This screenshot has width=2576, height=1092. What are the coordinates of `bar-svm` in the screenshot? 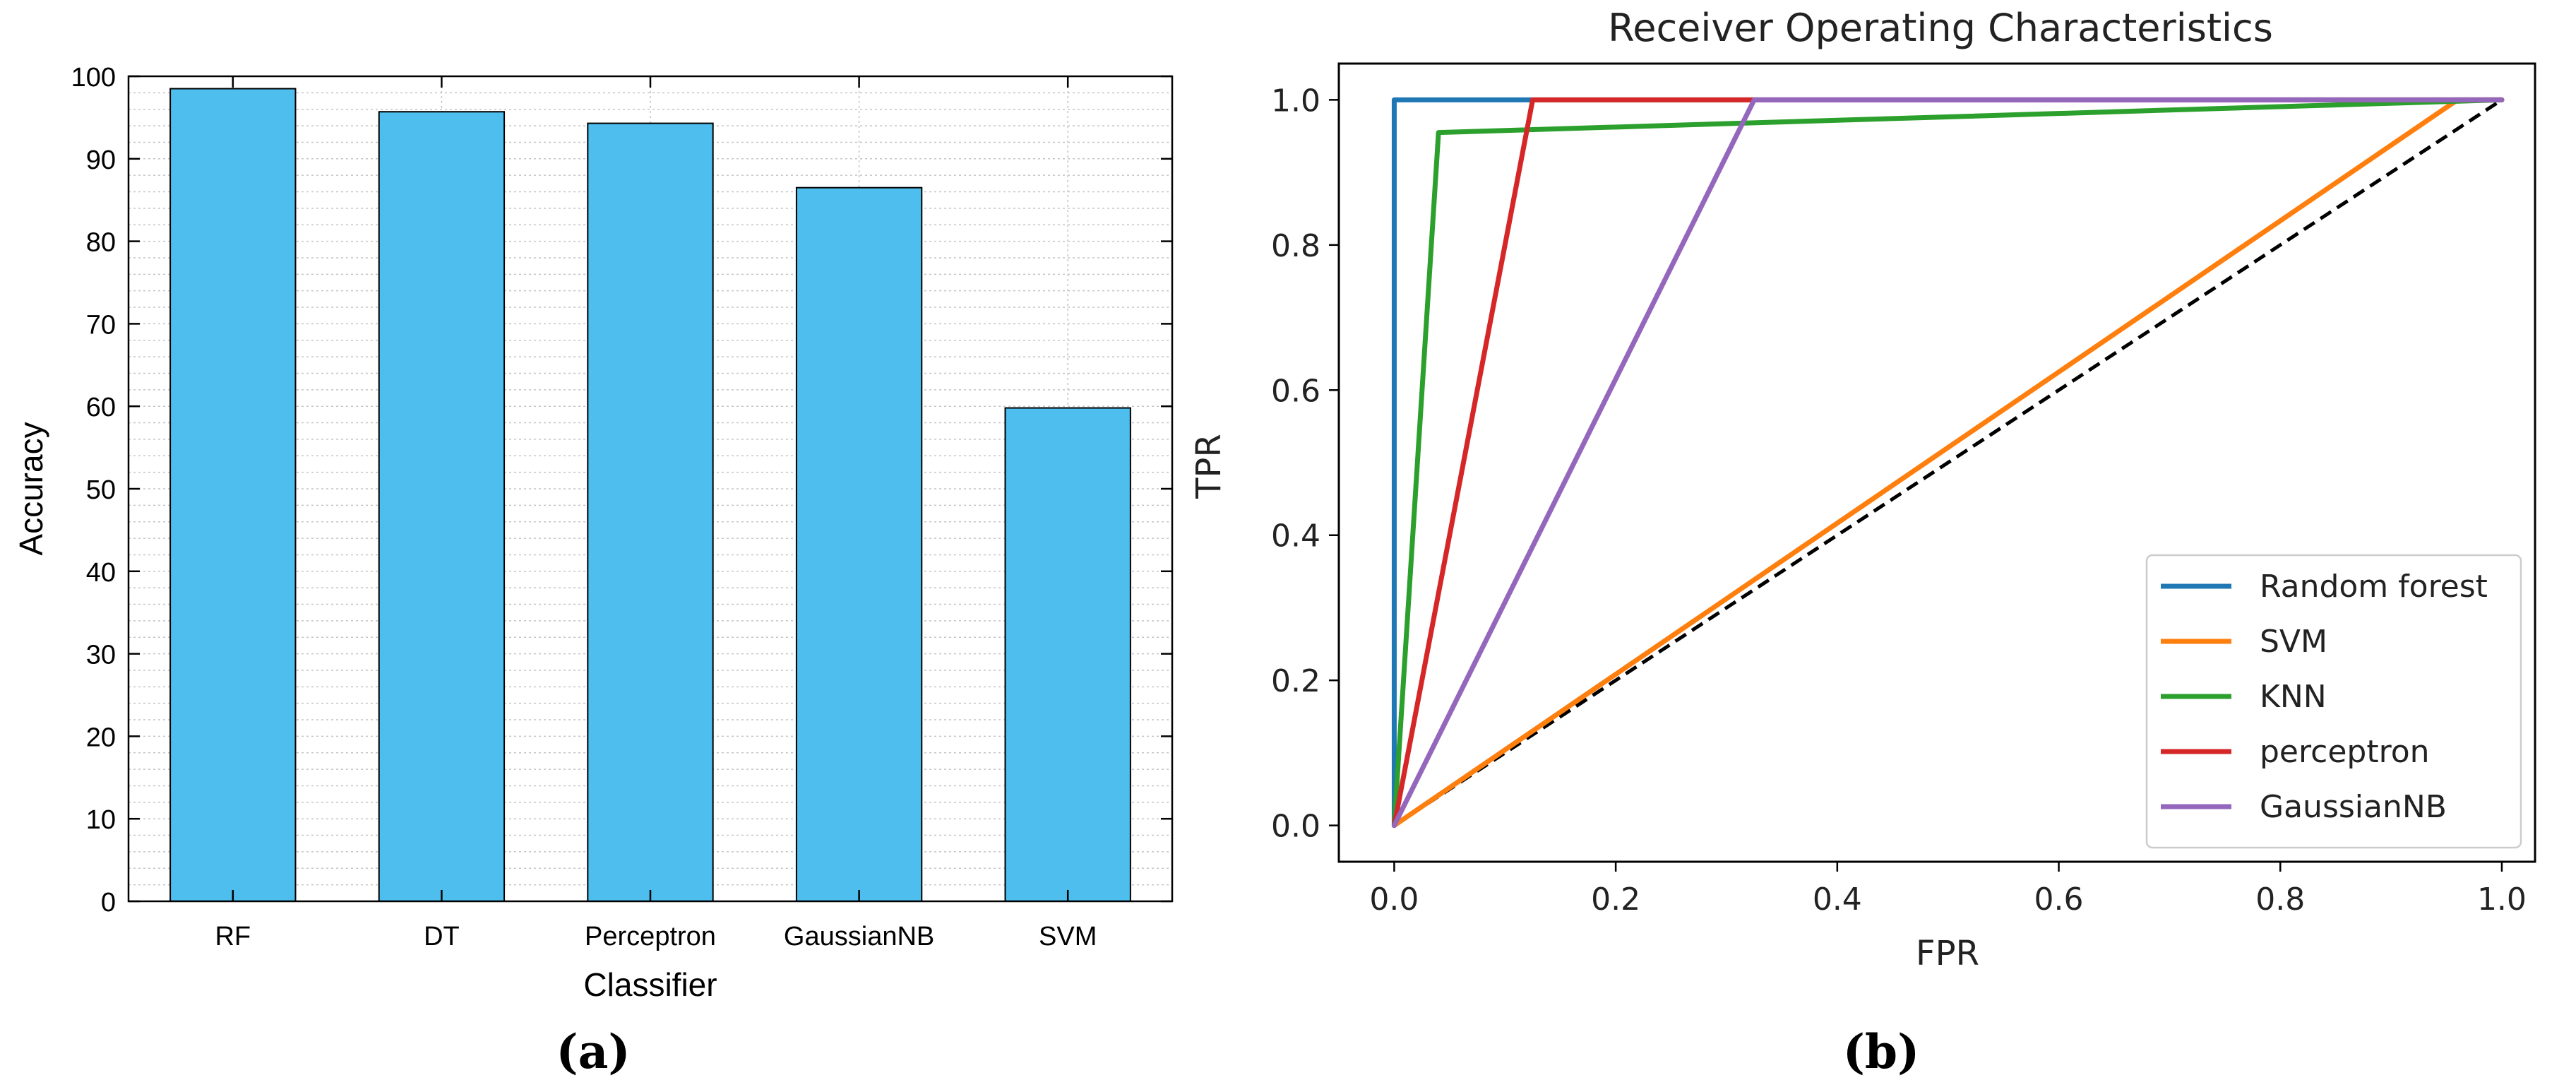 It's located at (1067, 654).